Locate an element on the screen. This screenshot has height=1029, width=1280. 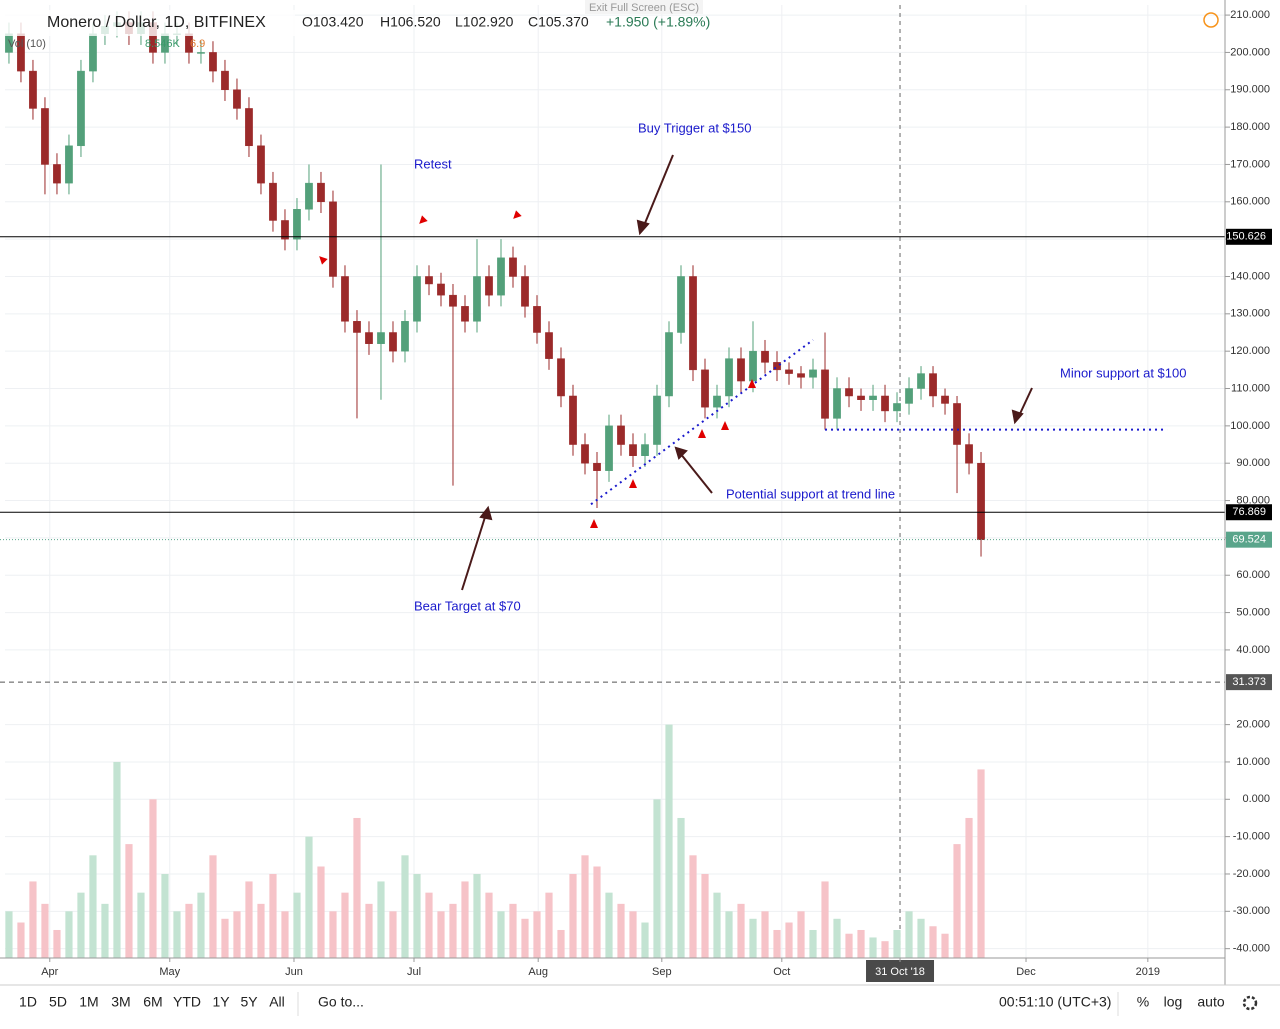
arrow is located at coordinates (658, 191).